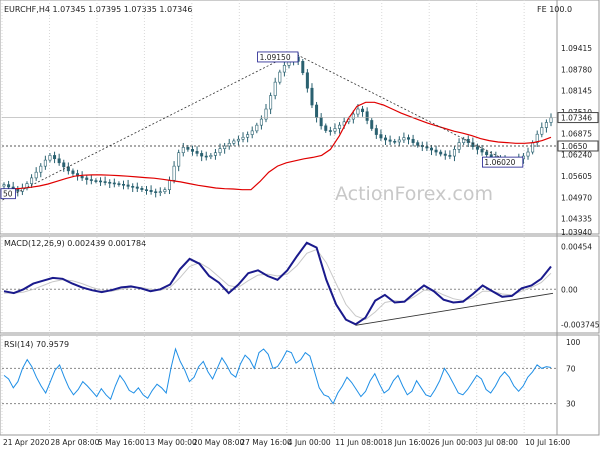 Image resolution: width=600 pixels, height=450 pixels. Describe the element at coordinates (573, 342) in the screenshot. I see `rsi-tick-label: 100` at that location.